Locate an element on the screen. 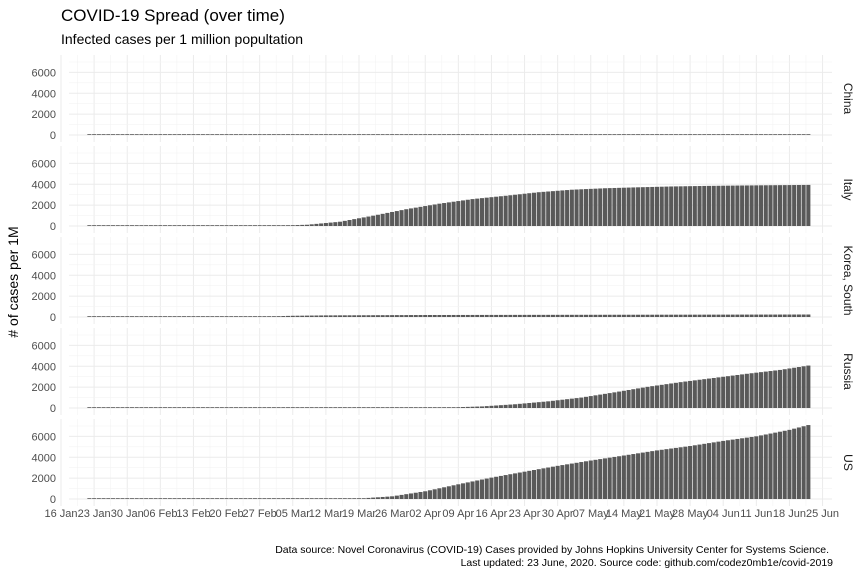 Image resolution: width=864 pixels, height=576 pixels. x-tick-label: 04 Jun is located at coordinates (723, 514).